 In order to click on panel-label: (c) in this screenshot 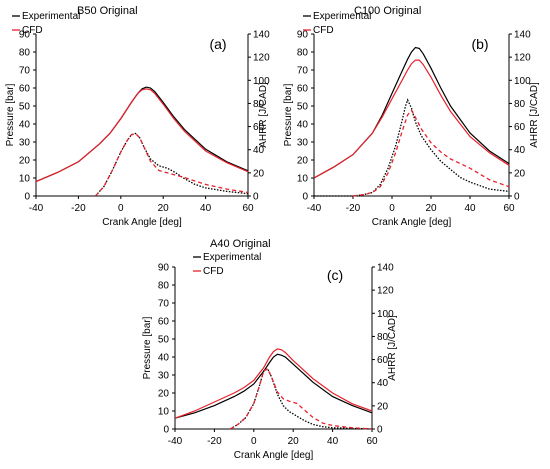, I will do `click(335, 275)`.